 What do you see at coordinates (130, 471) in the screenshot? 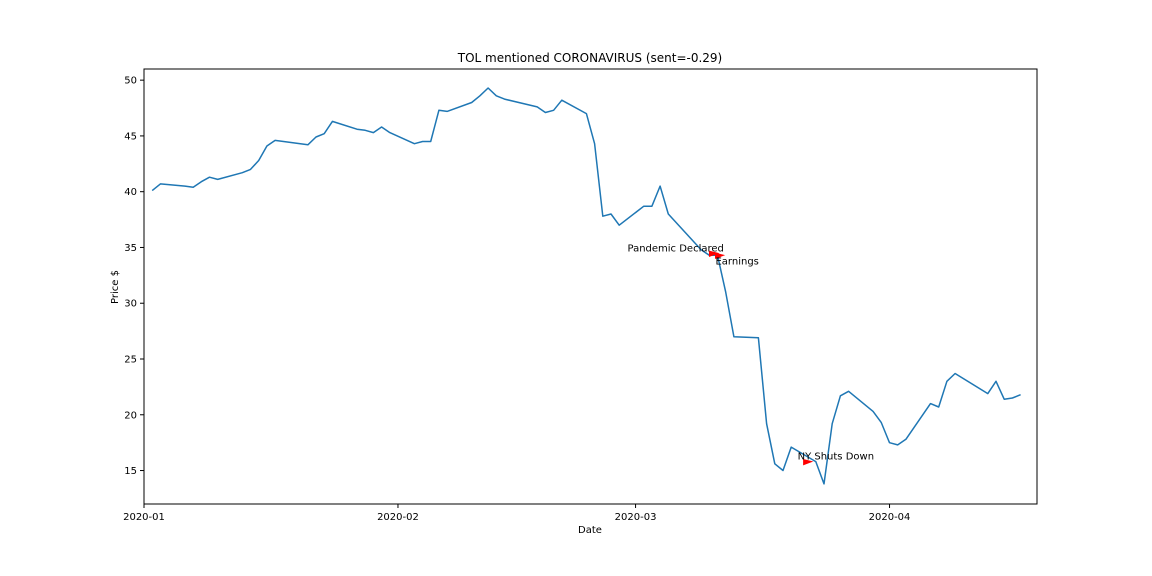
I see `y-tick-label: 15` at bounding box center [130, 471].